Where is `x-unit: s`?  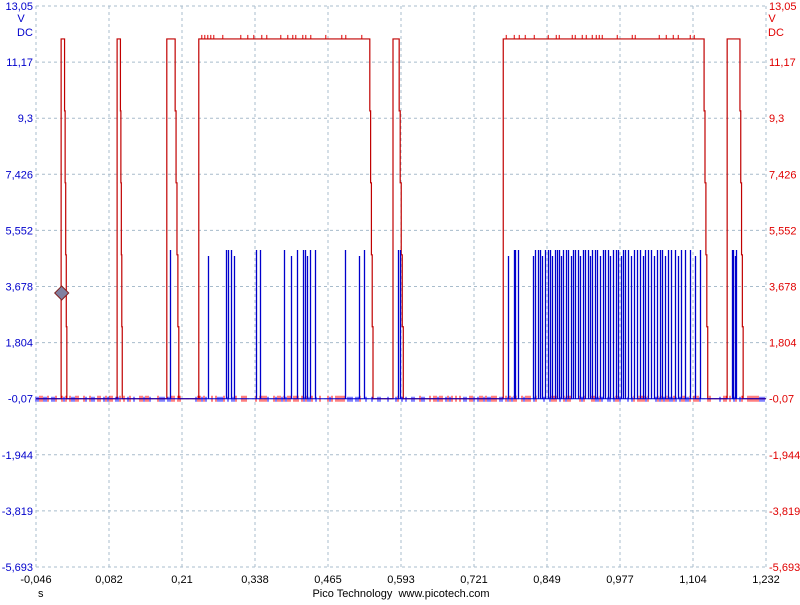
x-unit: s is located at coordinates (41, 594).